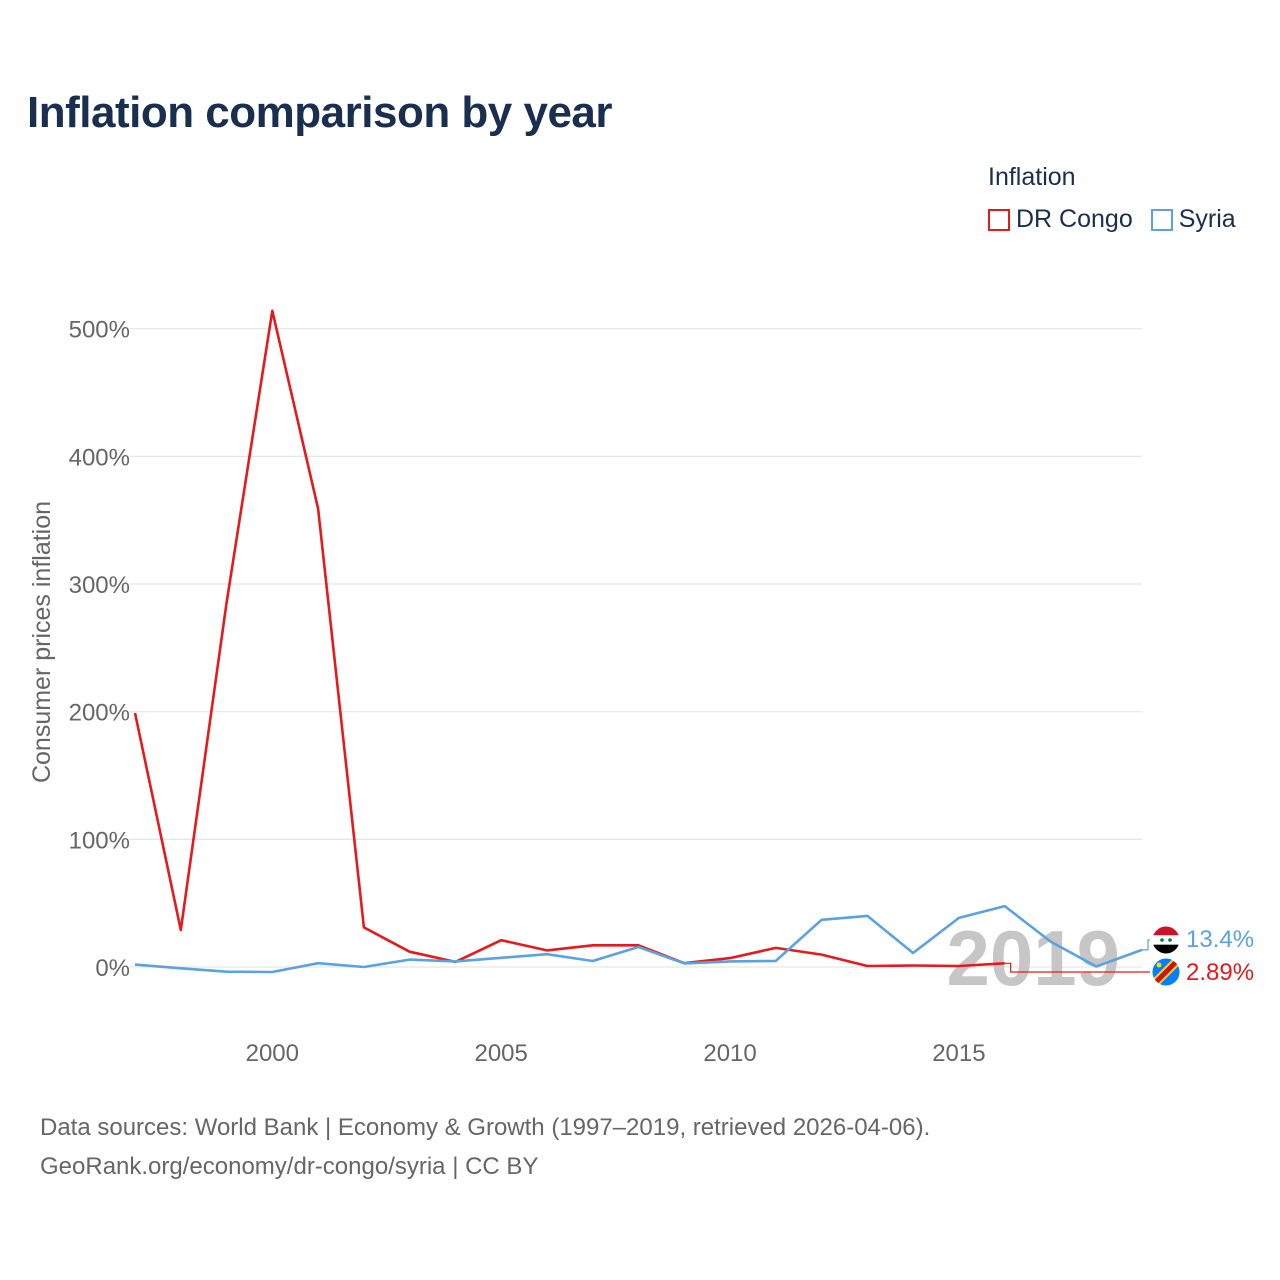 Image resolution: width=1280 pixels, height=1280 pixels. I want to click on y-axis-ticks: 0% 100% 200% 300% 400% 500%, so click(99, 649).